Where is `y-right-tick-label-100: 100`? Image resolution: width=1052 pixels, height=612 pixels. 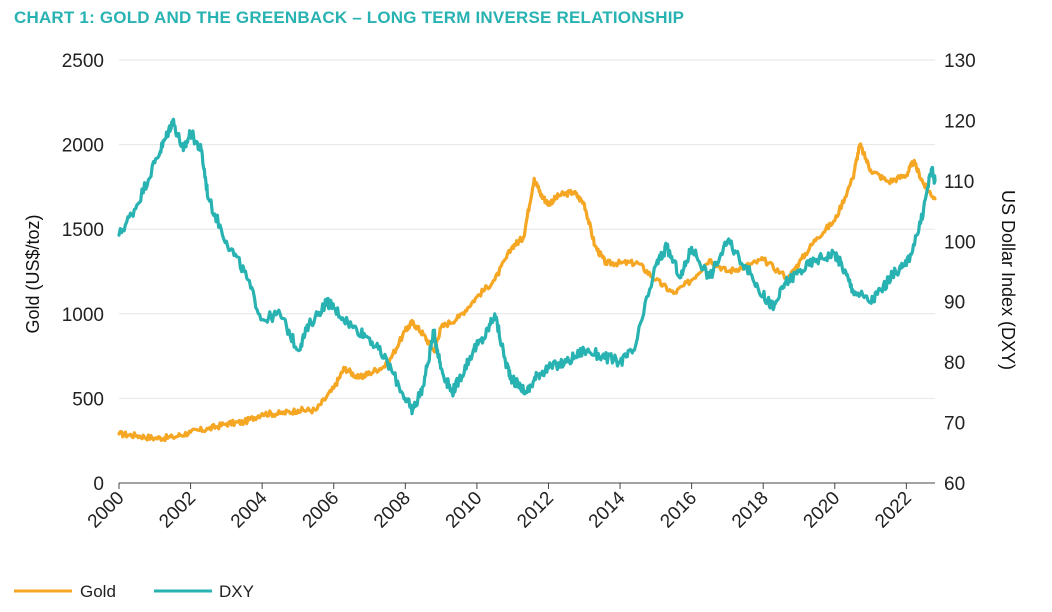 y-right-tick-label-100: 100 is located at coordinates (960, 242).